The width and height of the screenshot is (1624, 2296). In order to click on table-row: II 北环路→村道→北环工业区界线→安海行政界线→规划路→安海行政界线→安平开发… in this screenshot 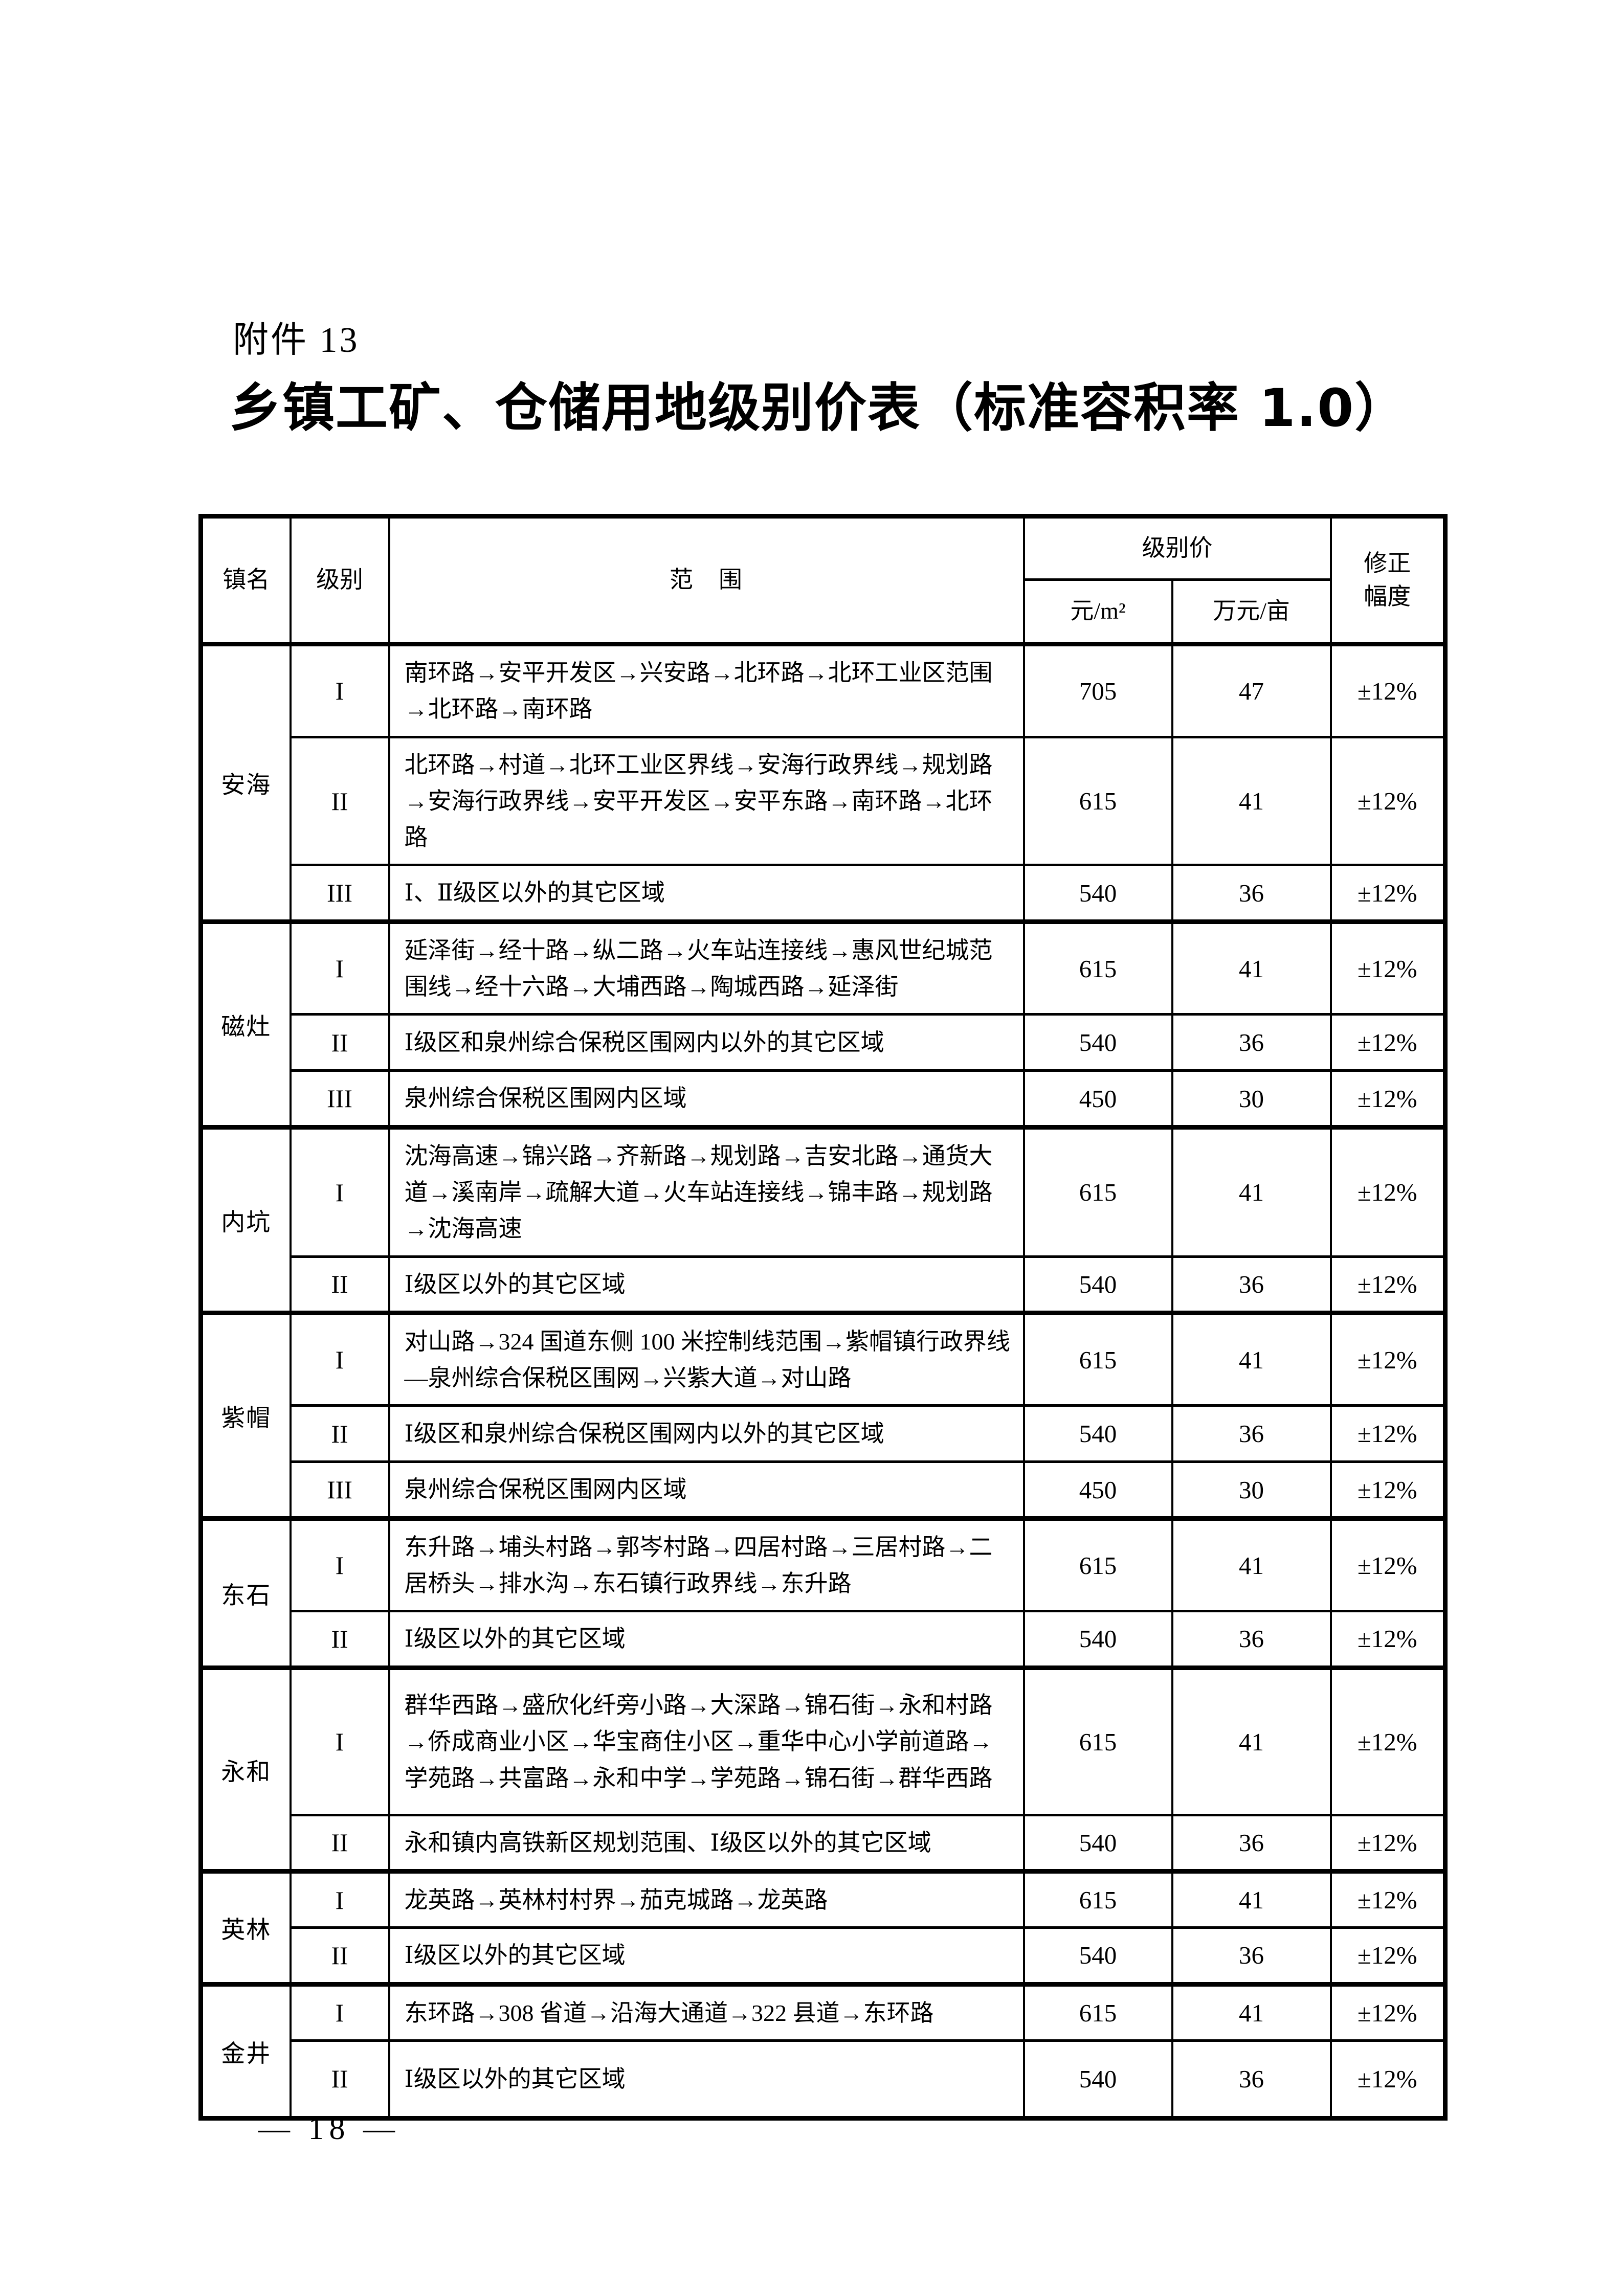, I will do `click(824, 801)`.